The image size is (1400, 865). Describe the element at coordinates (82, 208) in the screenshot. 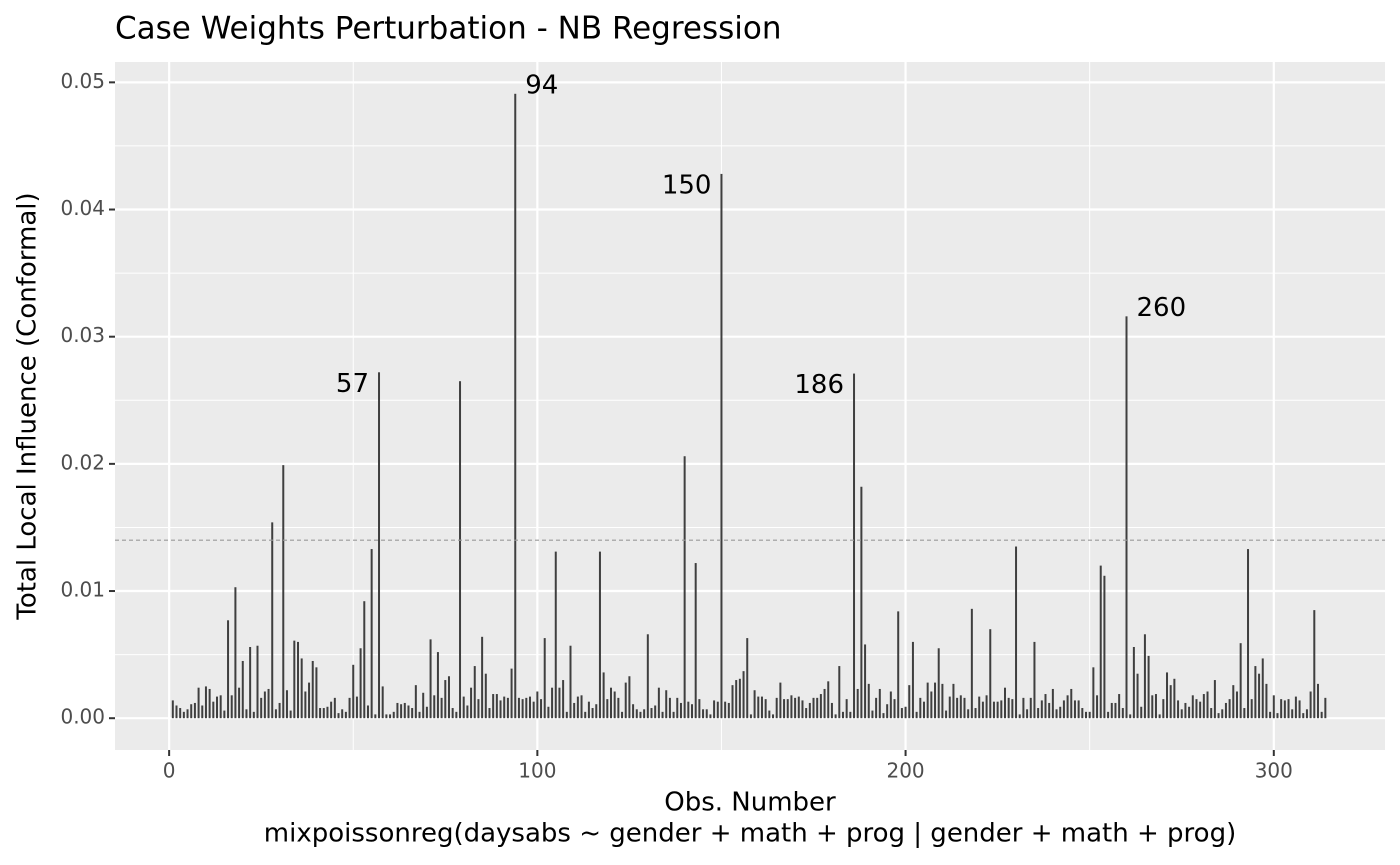

I see `y-tick-label: 0.04` at that location.